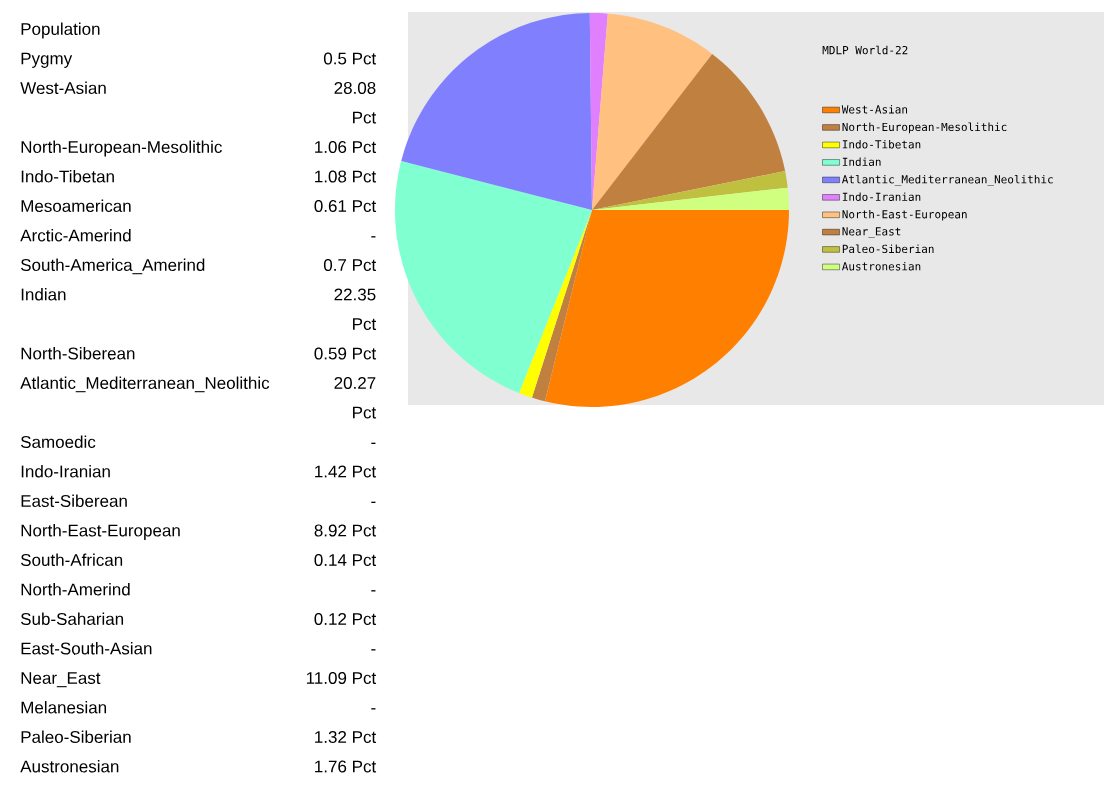 This screenshot has width=1114, height=800. What do you see at coordinates (341, 678) in the screenshot?
I see `text: 11.09 Pct` at bounding box center [341, 678].